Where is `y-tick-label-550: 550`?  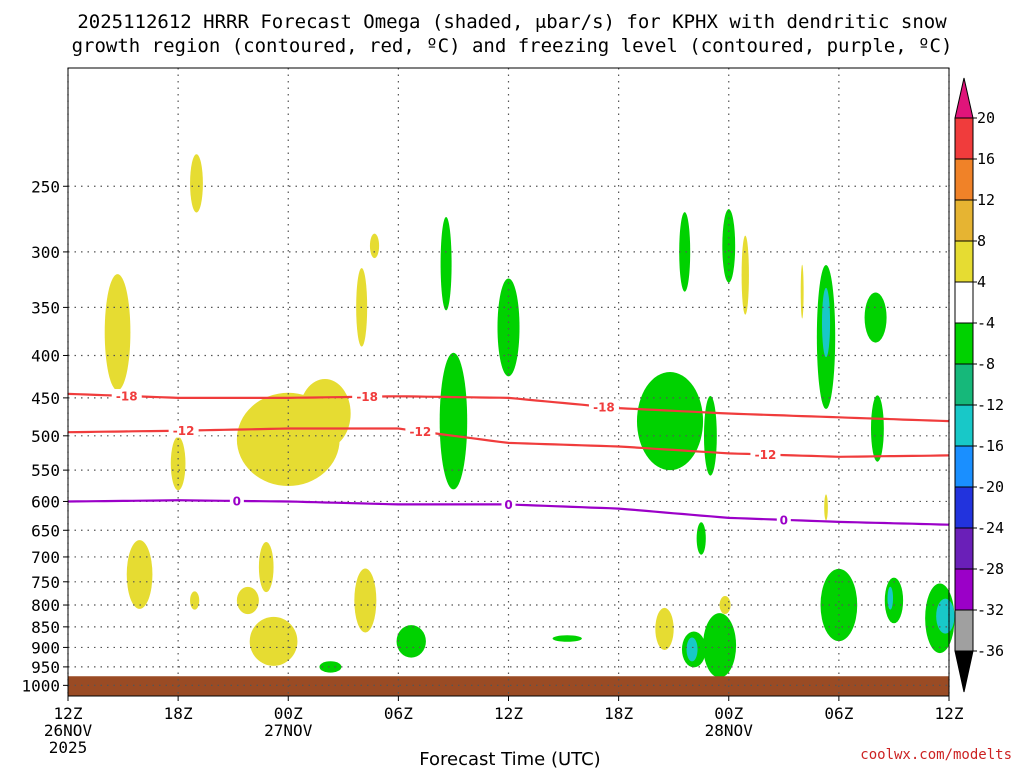 y-tick-label-550: 550 is located at coordinates (45, 470).